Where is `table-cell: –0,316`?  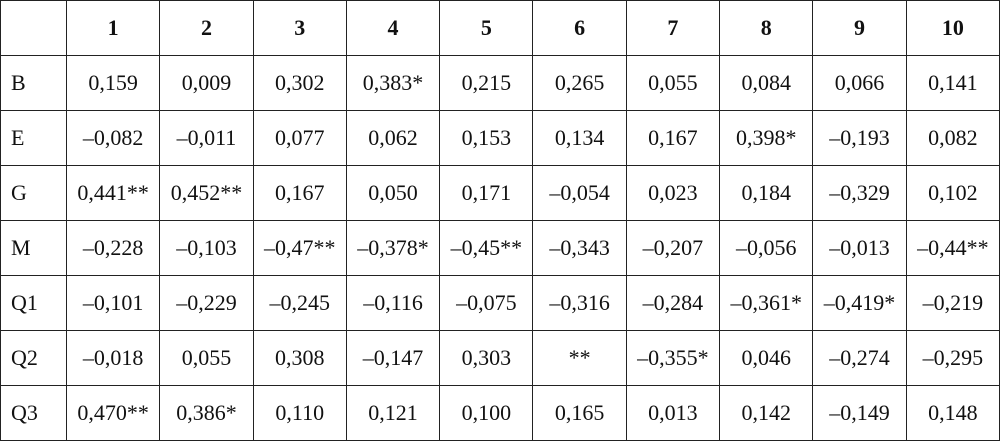
table-cell: –0,316 is located at coordinates (579, 303).